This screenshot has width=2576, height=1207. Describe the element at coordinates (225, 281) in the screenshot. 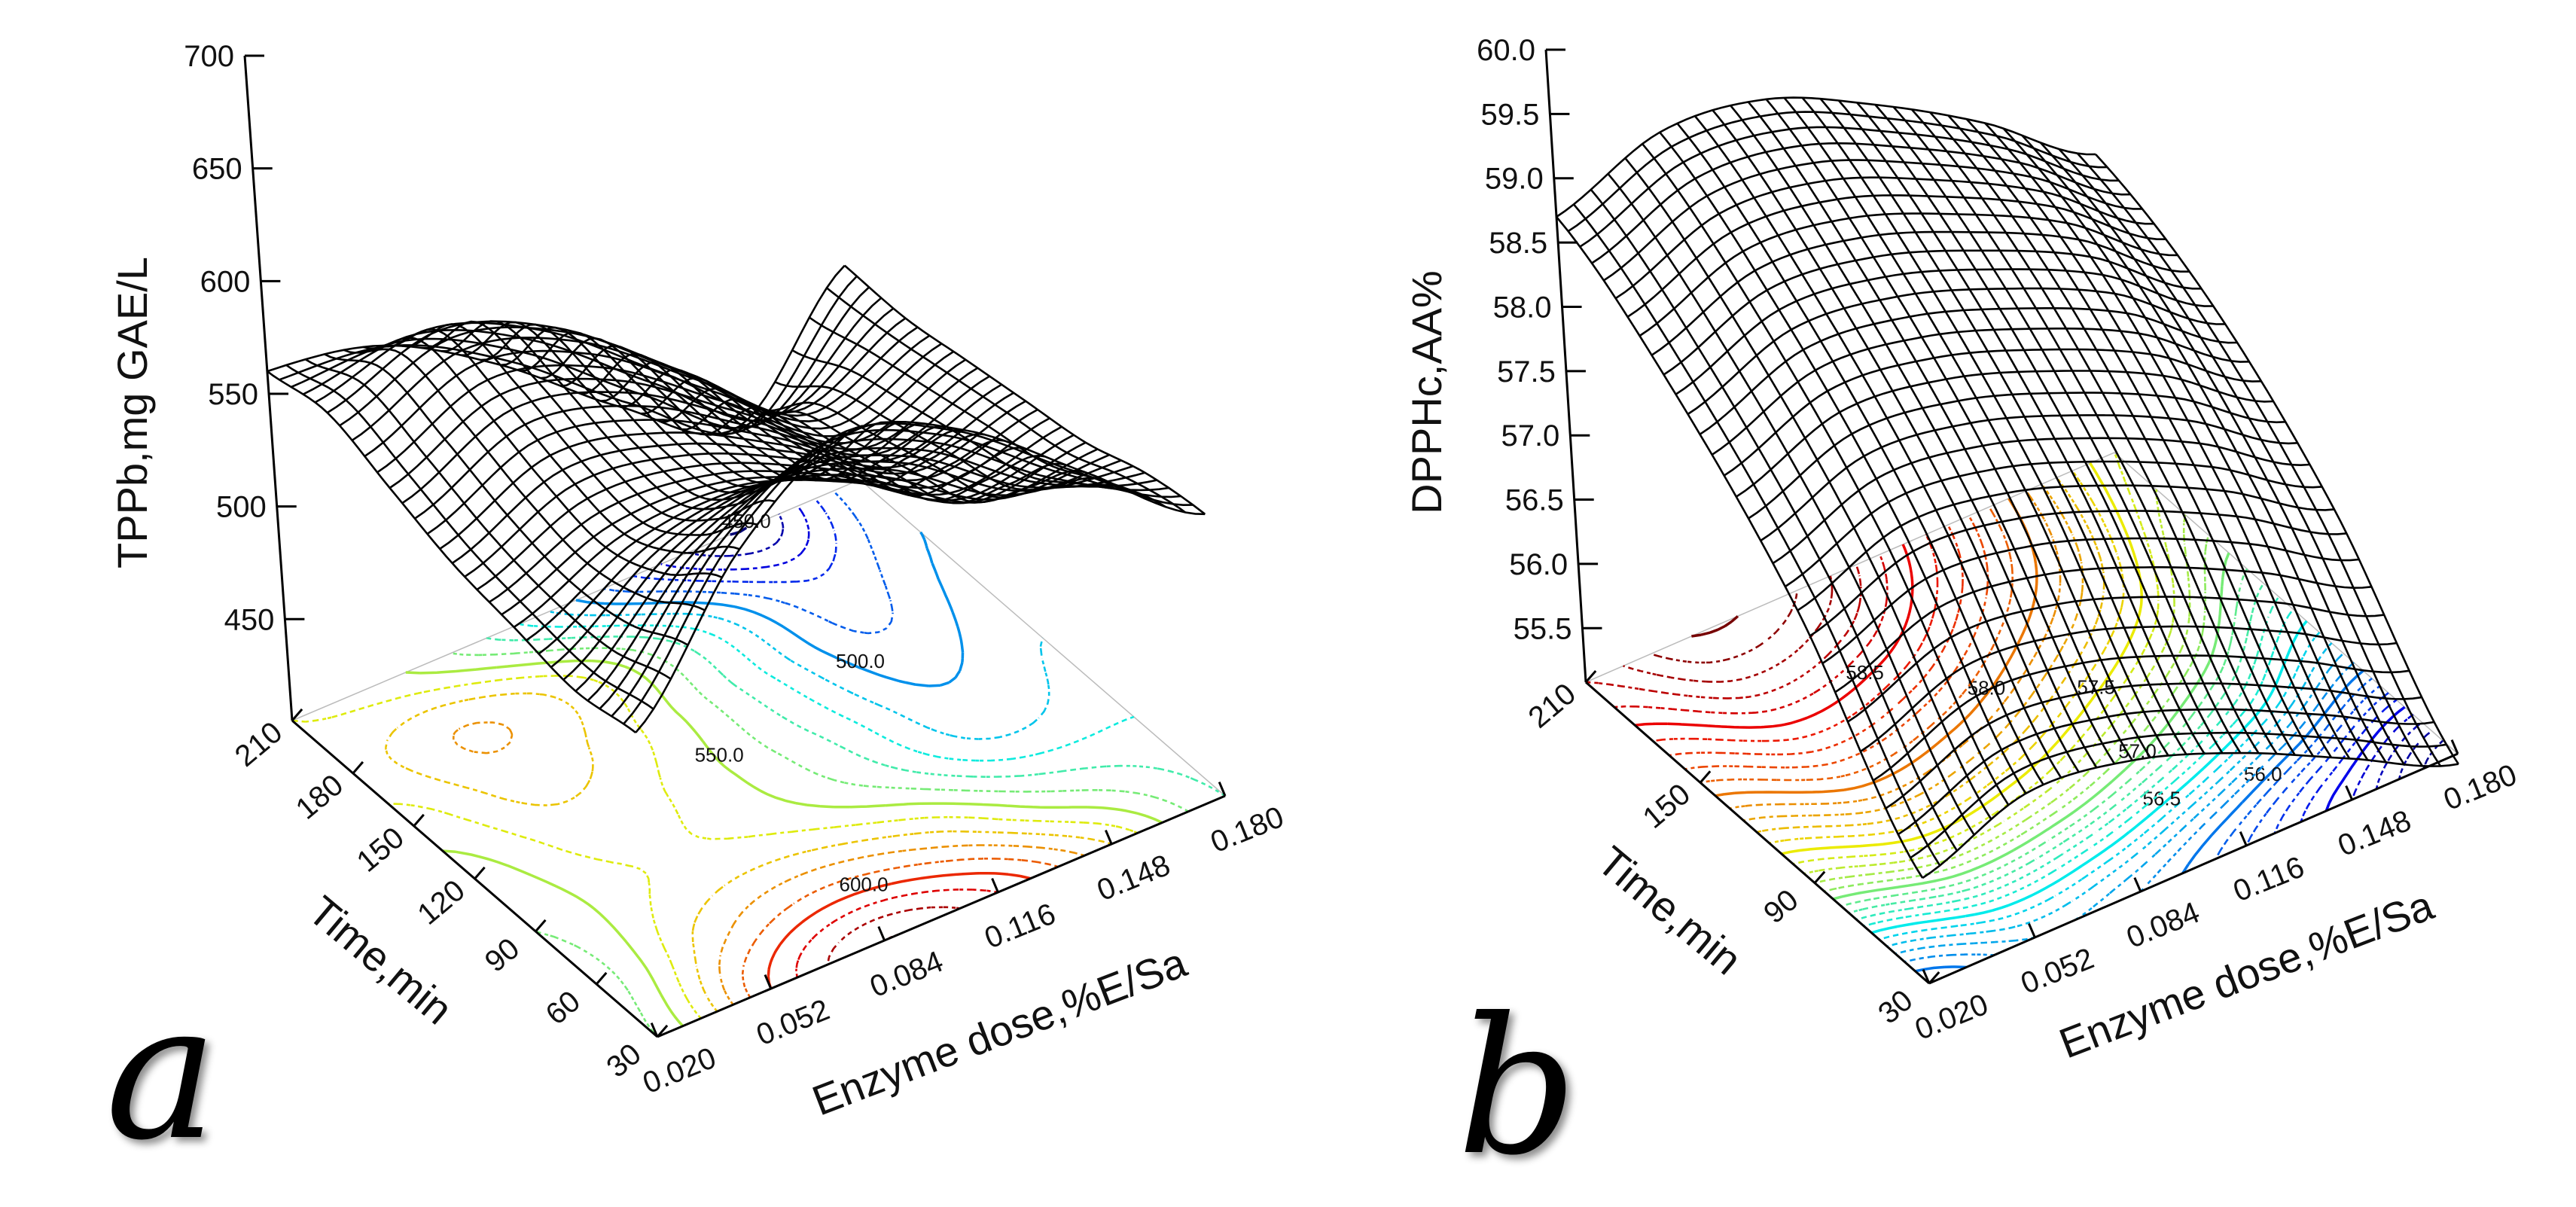

I see `z-tick-label: 600` at that location.